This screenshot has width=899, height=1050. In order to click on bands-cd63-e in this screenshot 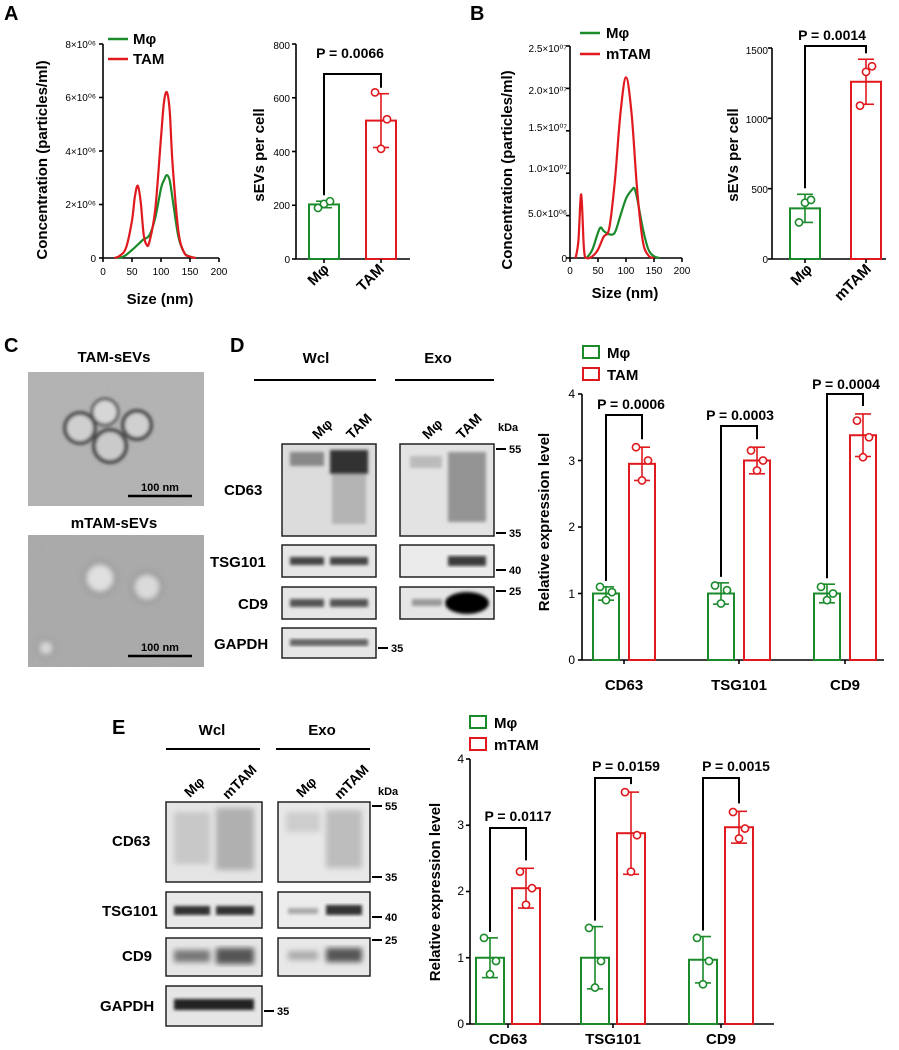, I will do `click(268, 839)`.